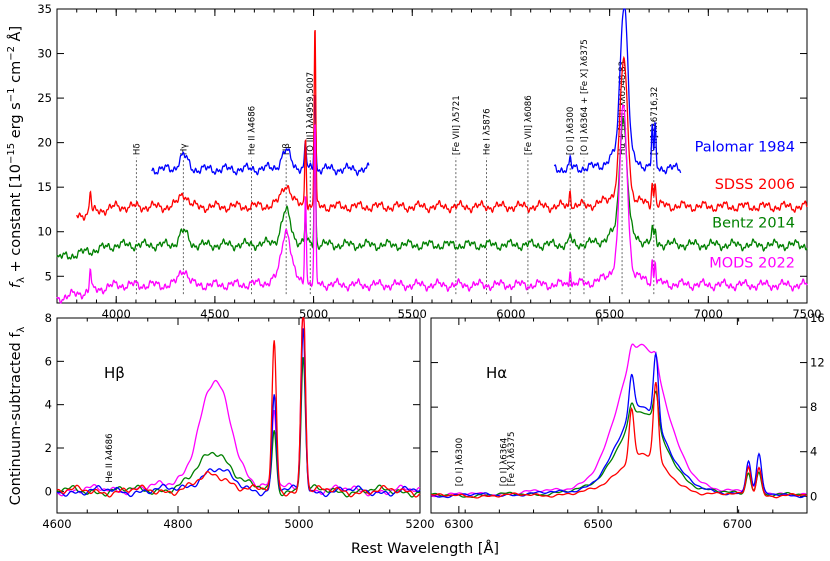 This screenshot has width=830, height=561. Describe the element at coordinates (16, 157) in the screenshot. I see `top-y-axis-title: fλ + constant [10−15 erg s−1 cm−2 Å]` at that location.